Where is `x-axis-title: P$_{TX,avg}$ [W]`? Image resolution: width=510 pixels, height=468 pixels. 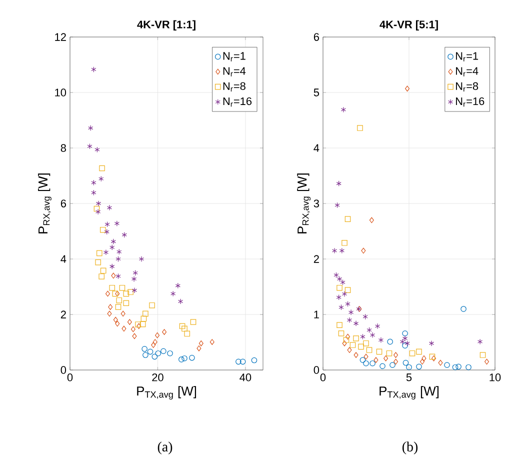 x-axis-title: P$_{TX,avg}$ [W] is located at coordinates (409, 393).